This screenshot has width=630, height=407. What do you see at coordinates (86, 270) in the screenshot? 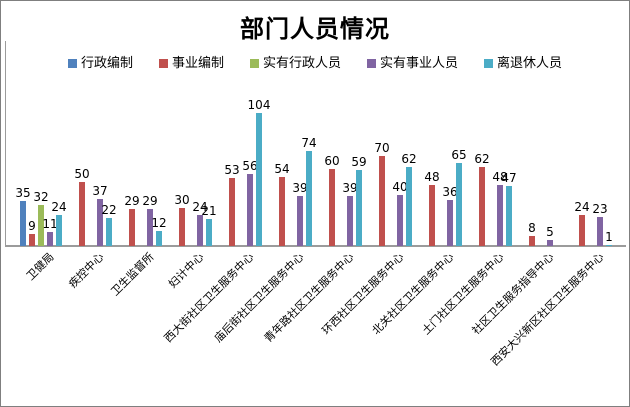
I see `x-axis-label-1: 疾控中心` at bounding box center [86, 270].